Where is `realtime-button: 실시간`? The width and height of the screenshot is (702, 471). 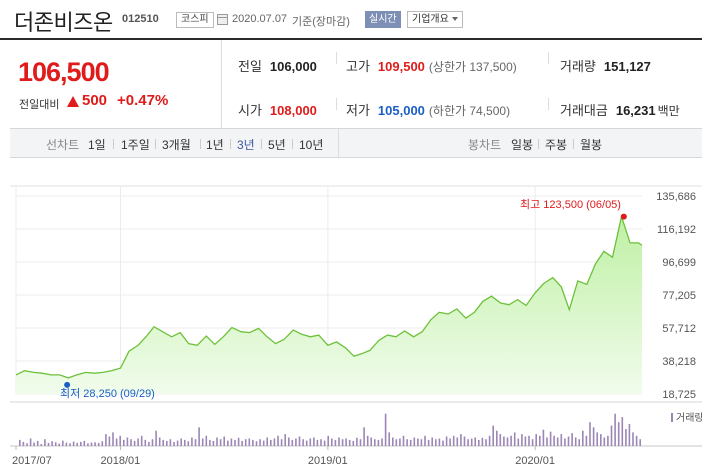 realtime-button: 실시간 is located at coordinates (383, 19).